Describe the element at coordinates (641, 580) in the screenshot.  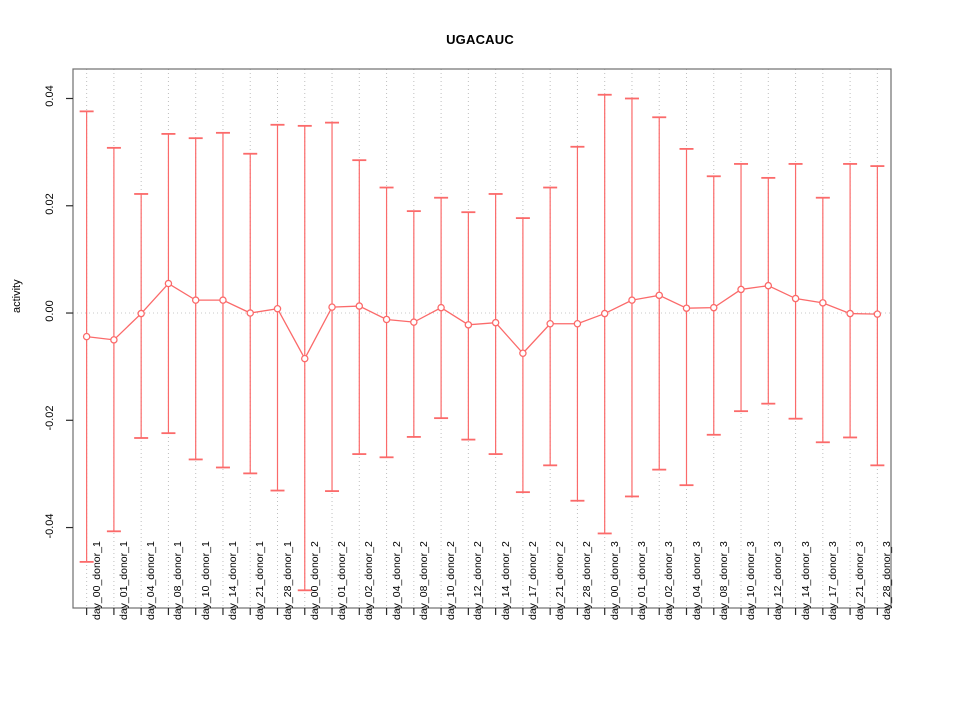
I see `x-tick-label: day_01_donor_3` at that location.